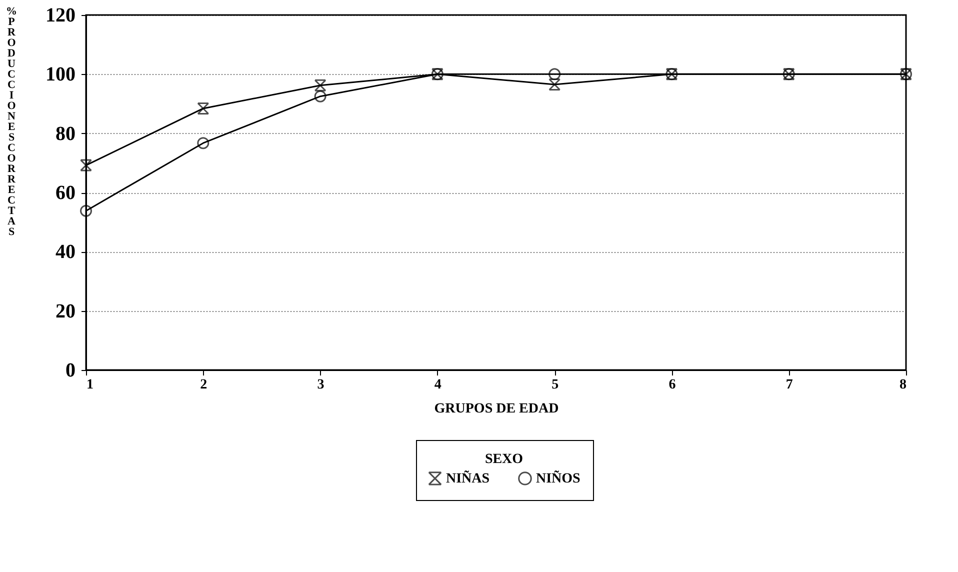 The image size is (958, 572). I want to click on x-tick-label: 5, so click(555, 385).